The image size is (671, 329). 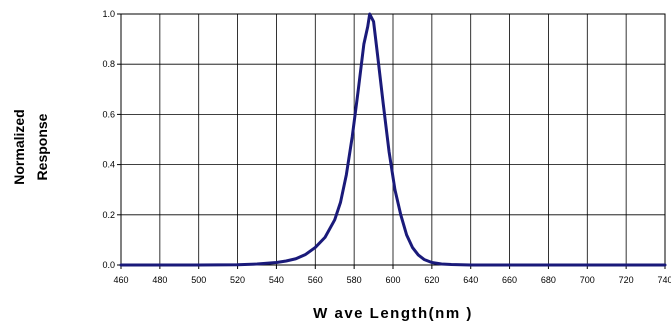 I want to click on x-tick-label: 480, so click(x=159, y=280).